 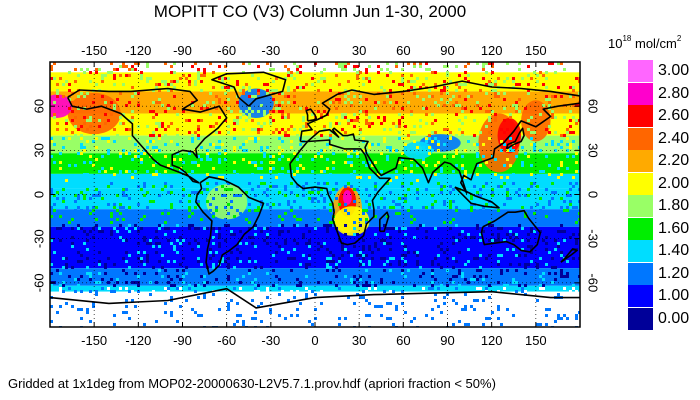 I want to click on co-band, so click(x=315, y=288).